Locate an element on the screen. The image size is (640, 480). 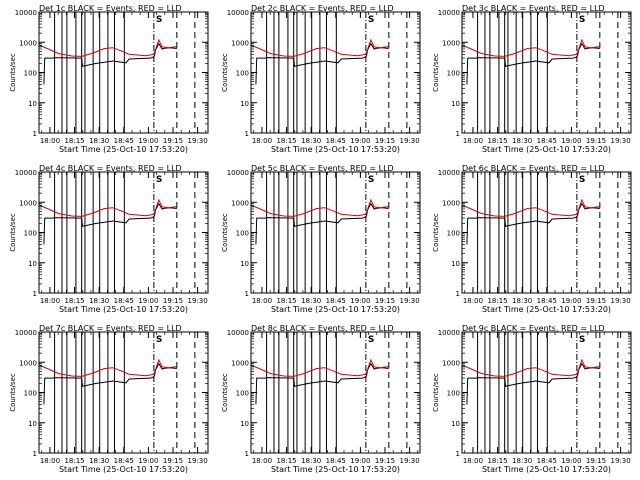
panel-title: Det 5c BLACK = Events, RED = LLD is located at coordinates (322, 168).